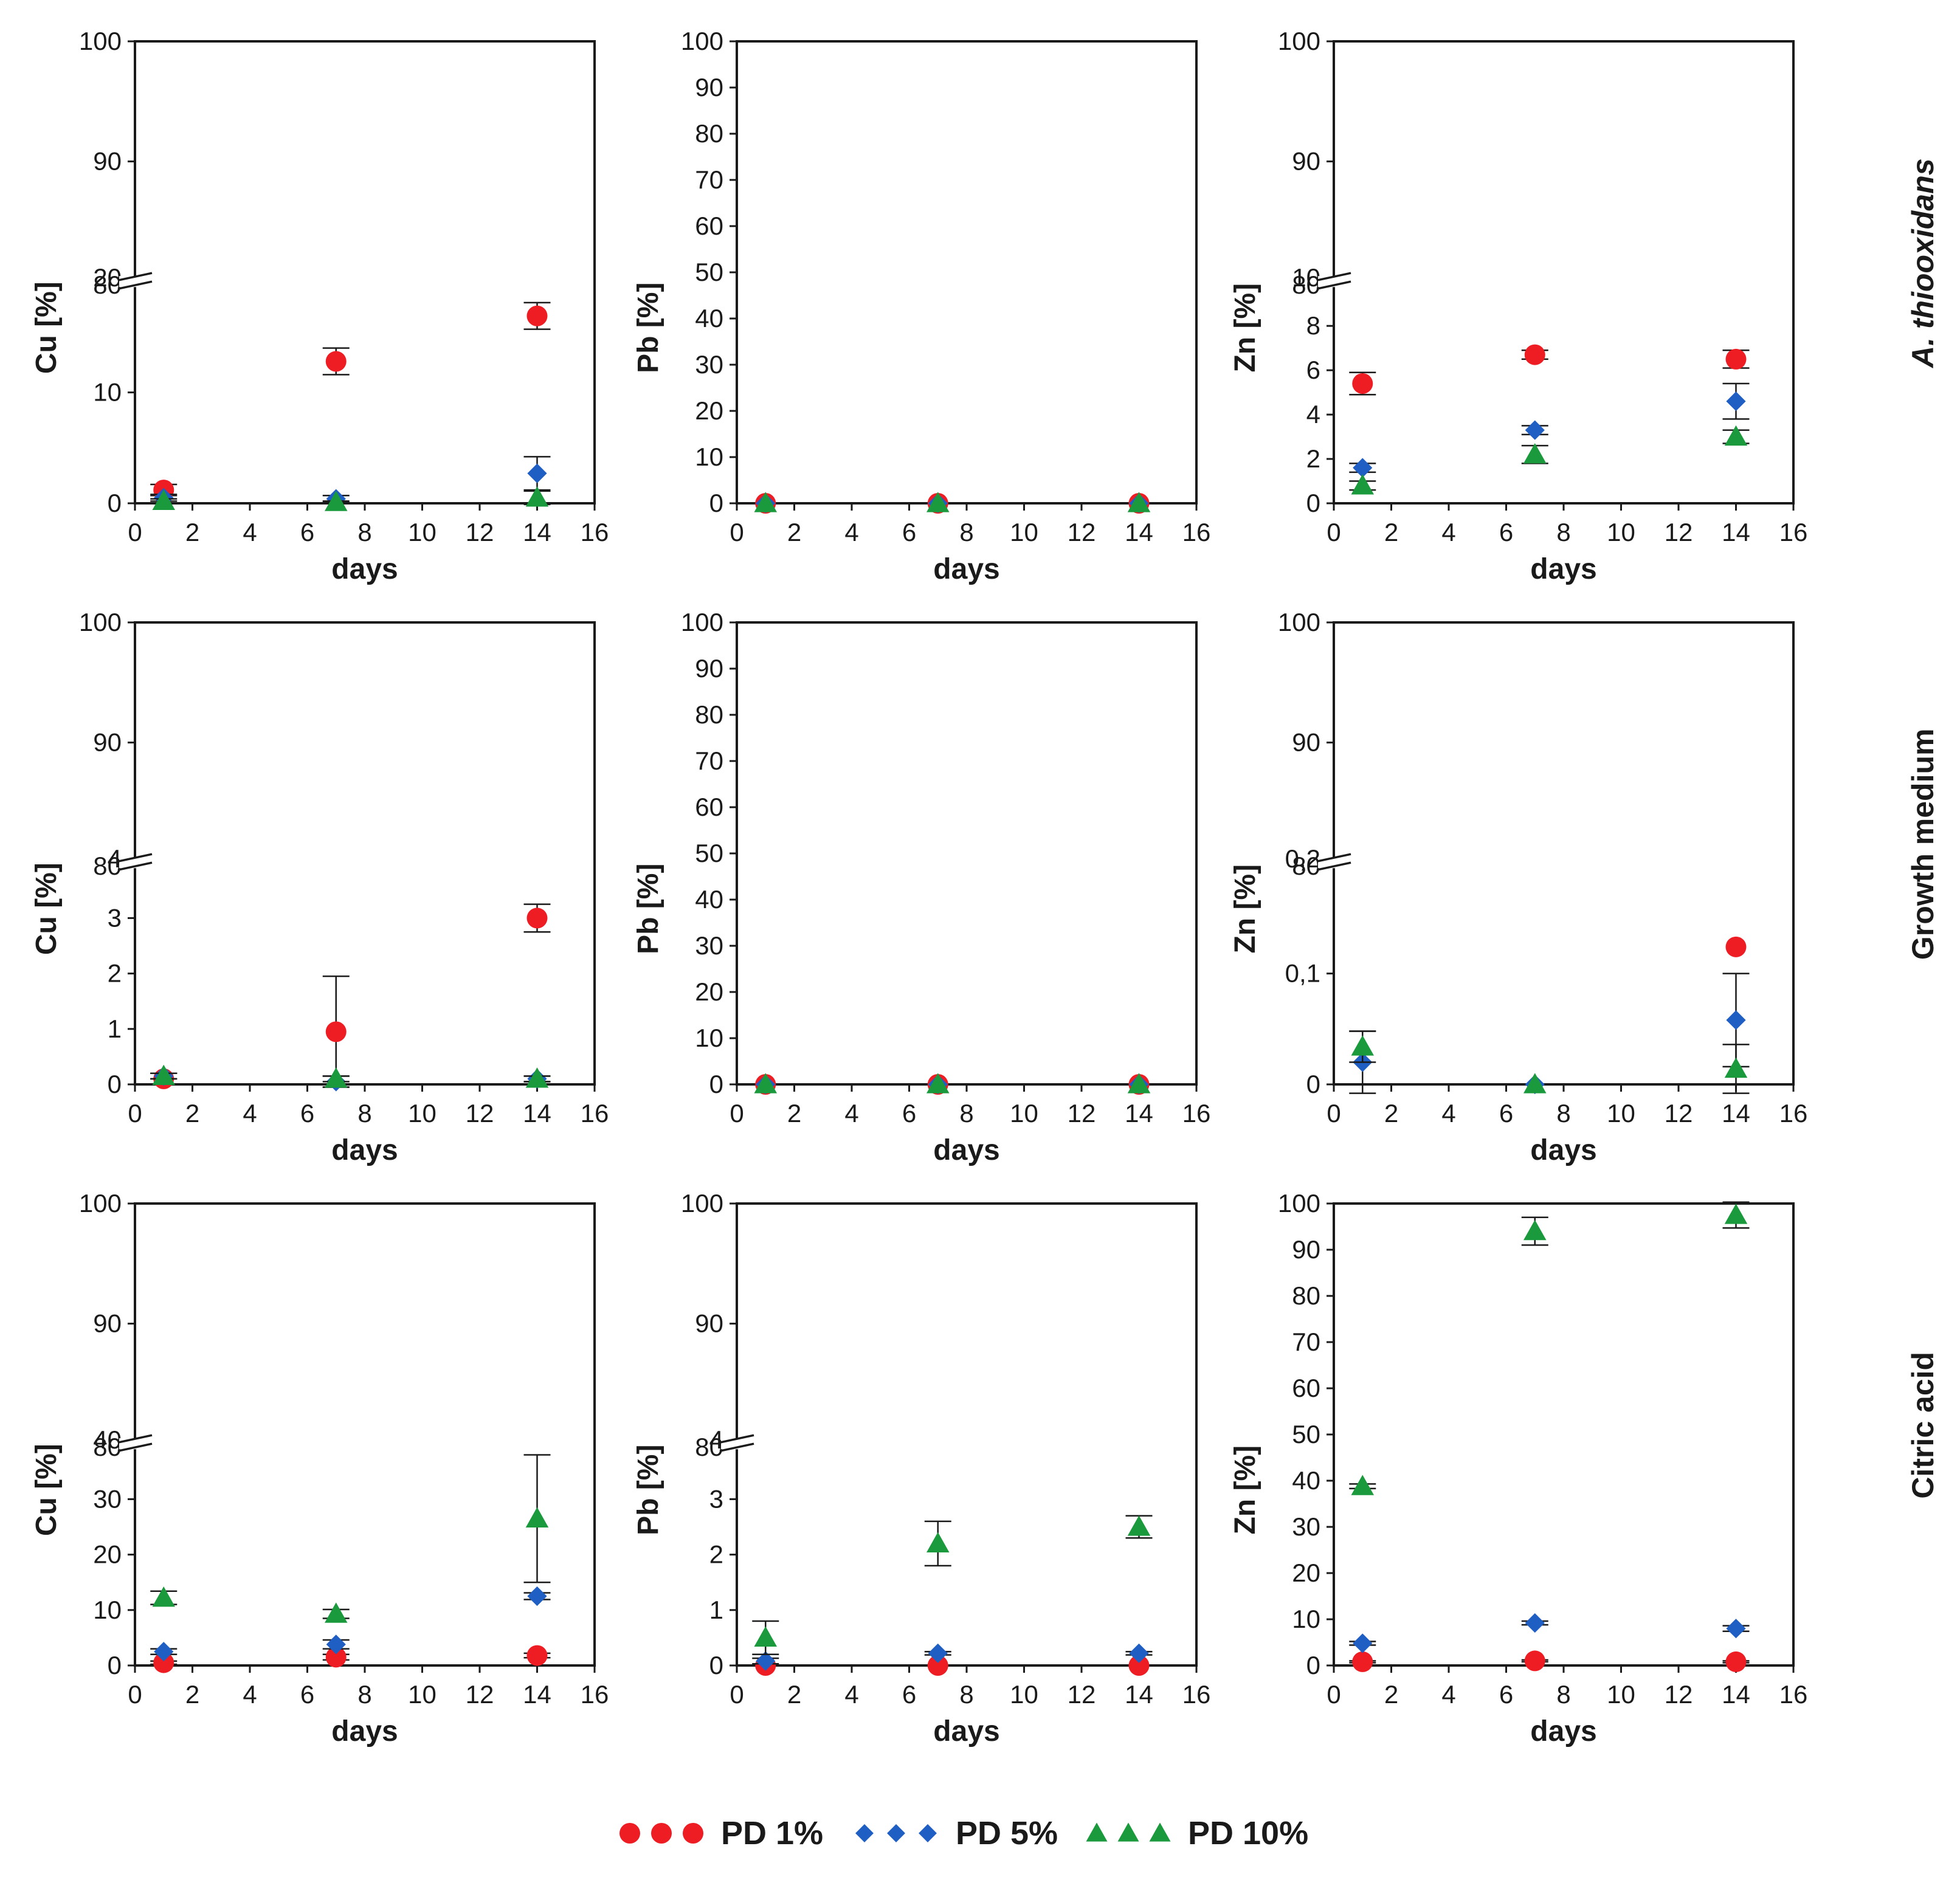 This screenshot has height=1877, width=1960. I want to click on y-tick-label: 50, so click(1306, 1434).